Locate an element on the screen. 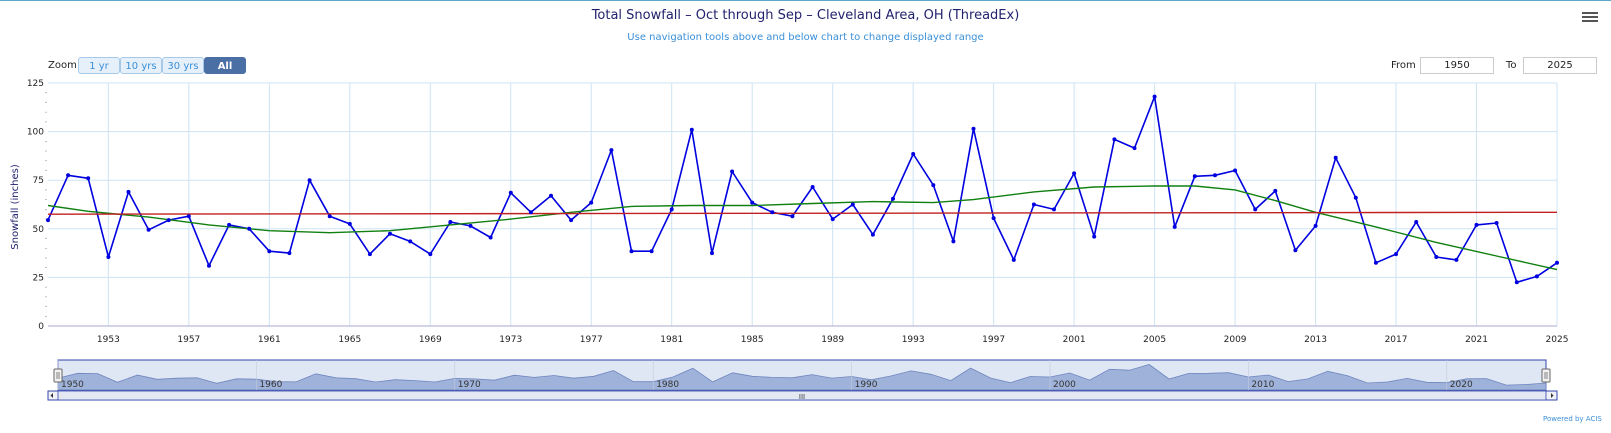 This screenshot has width=1611, height=433. navigator-label: 1960 is located at coordinates (270, 385).